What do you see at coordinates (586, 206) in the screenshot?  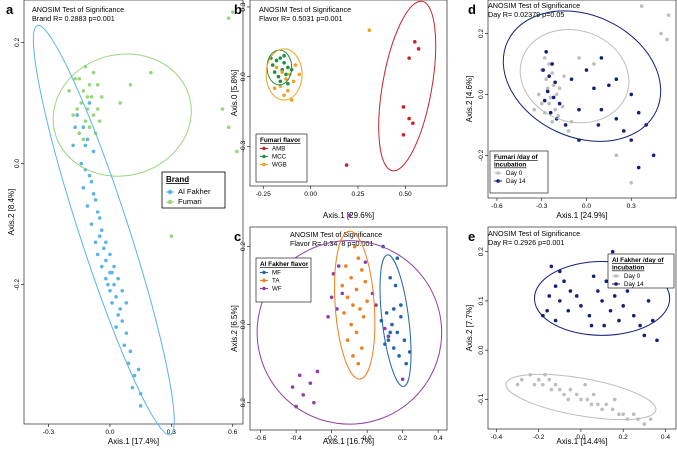 I see `x-tick-label: 0.0` at bounding box center [586, 206].